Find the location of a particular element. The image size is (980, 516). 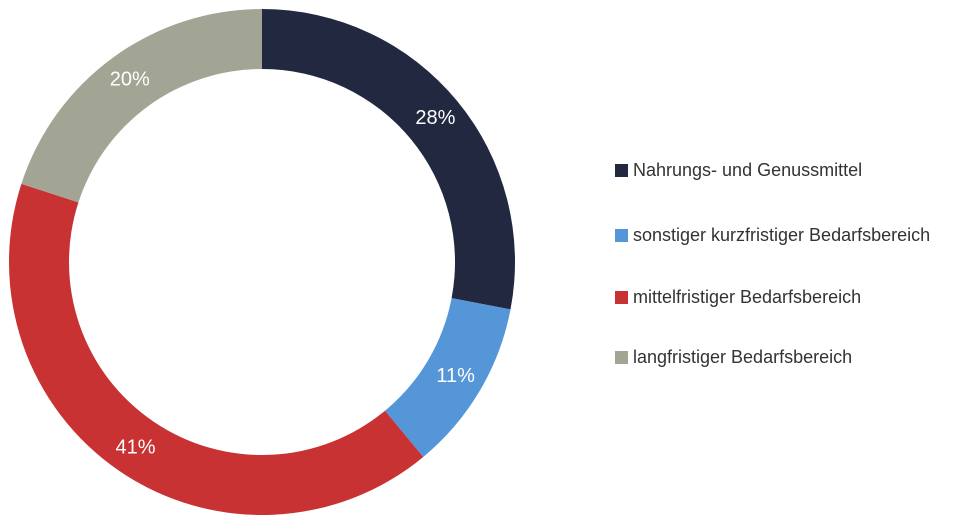

legend-label: mittelfristiger Bedarfsbereich is located at coordinates (747, 297).